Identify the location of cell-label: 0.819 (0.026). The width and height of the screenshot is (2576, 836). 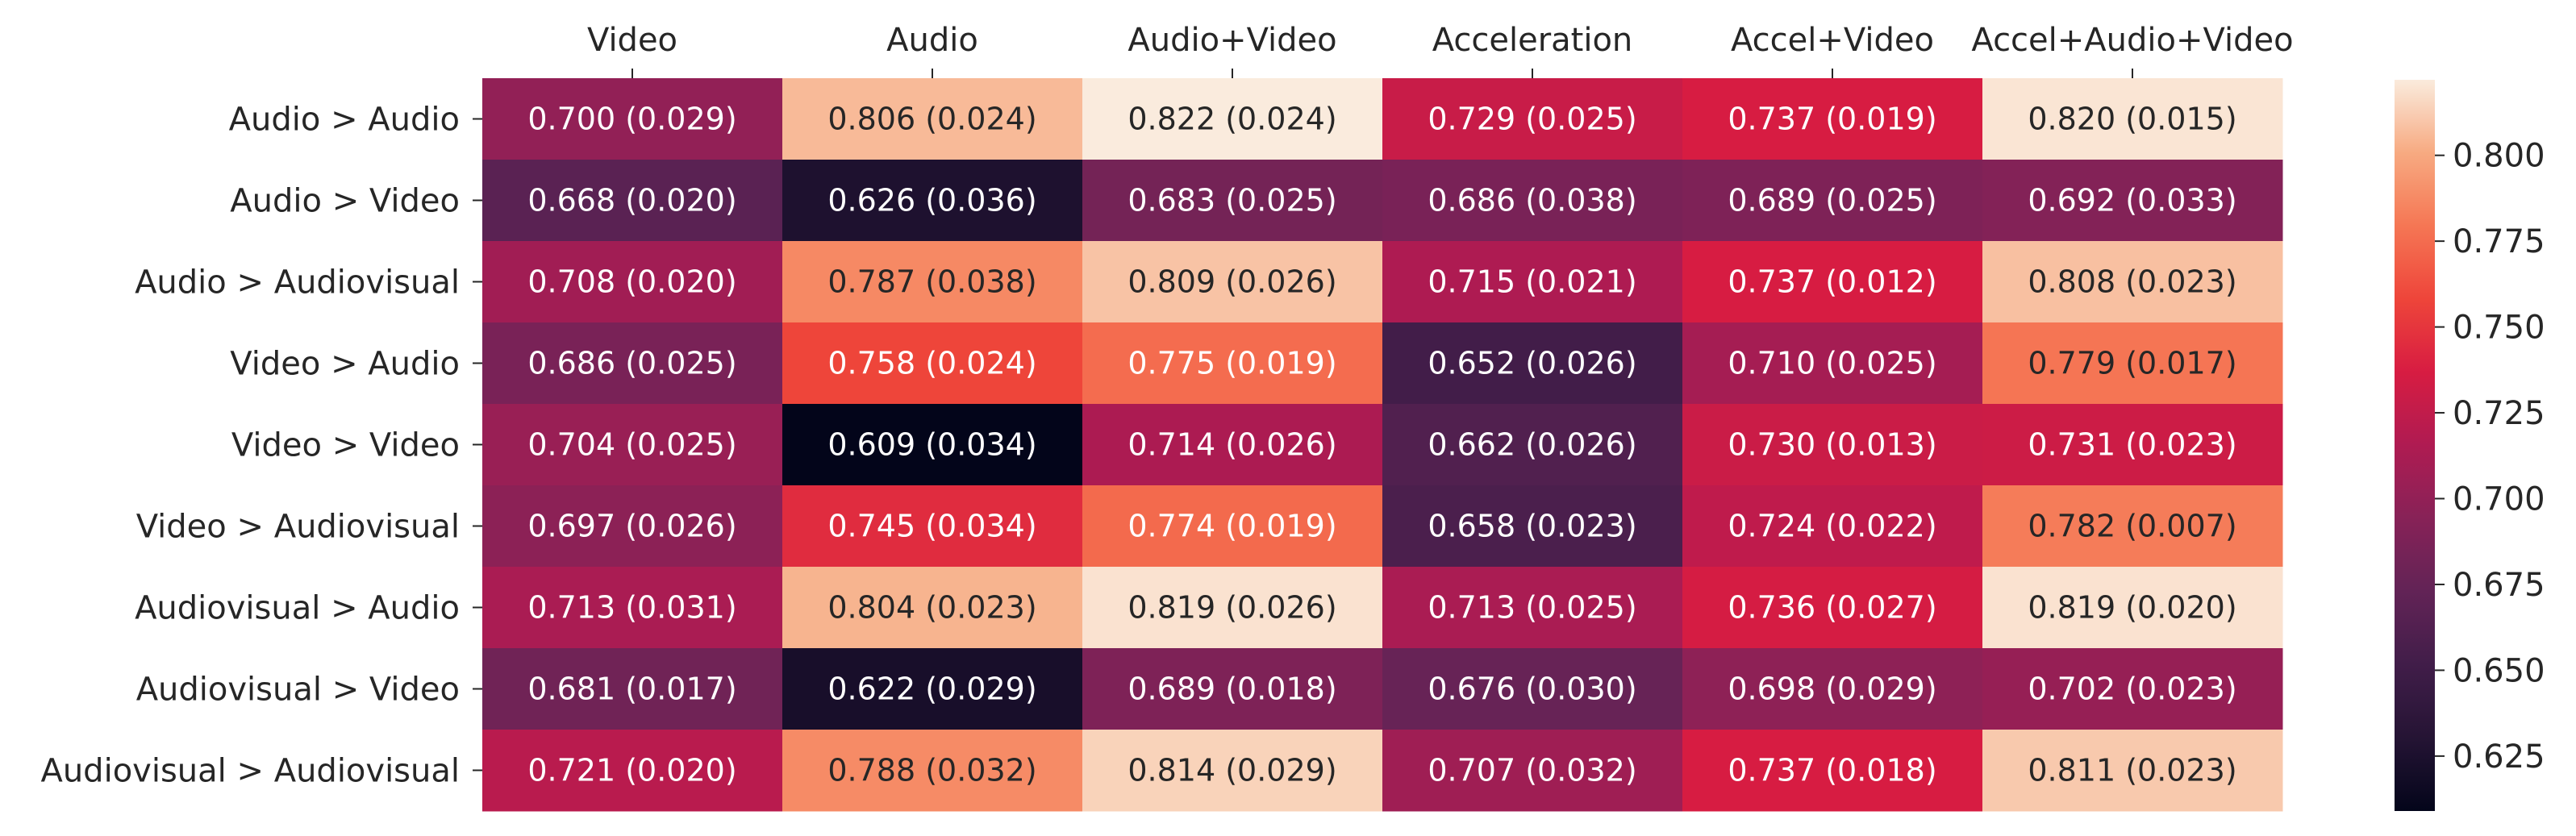
(1232, 608).